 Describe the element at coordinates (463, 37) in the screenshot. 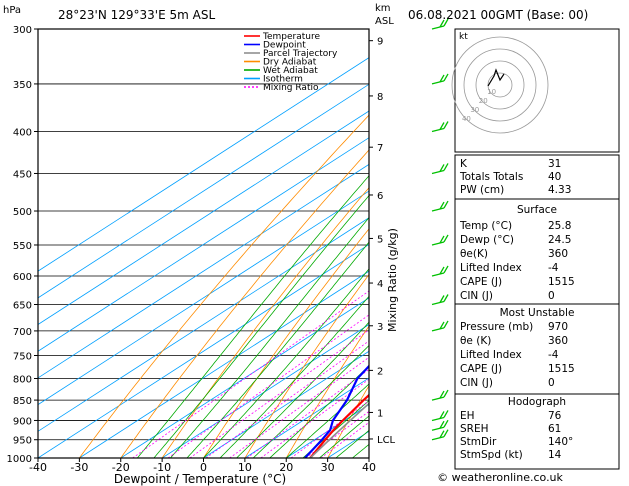

I see `hodograph-unit-label: kt` at that location.